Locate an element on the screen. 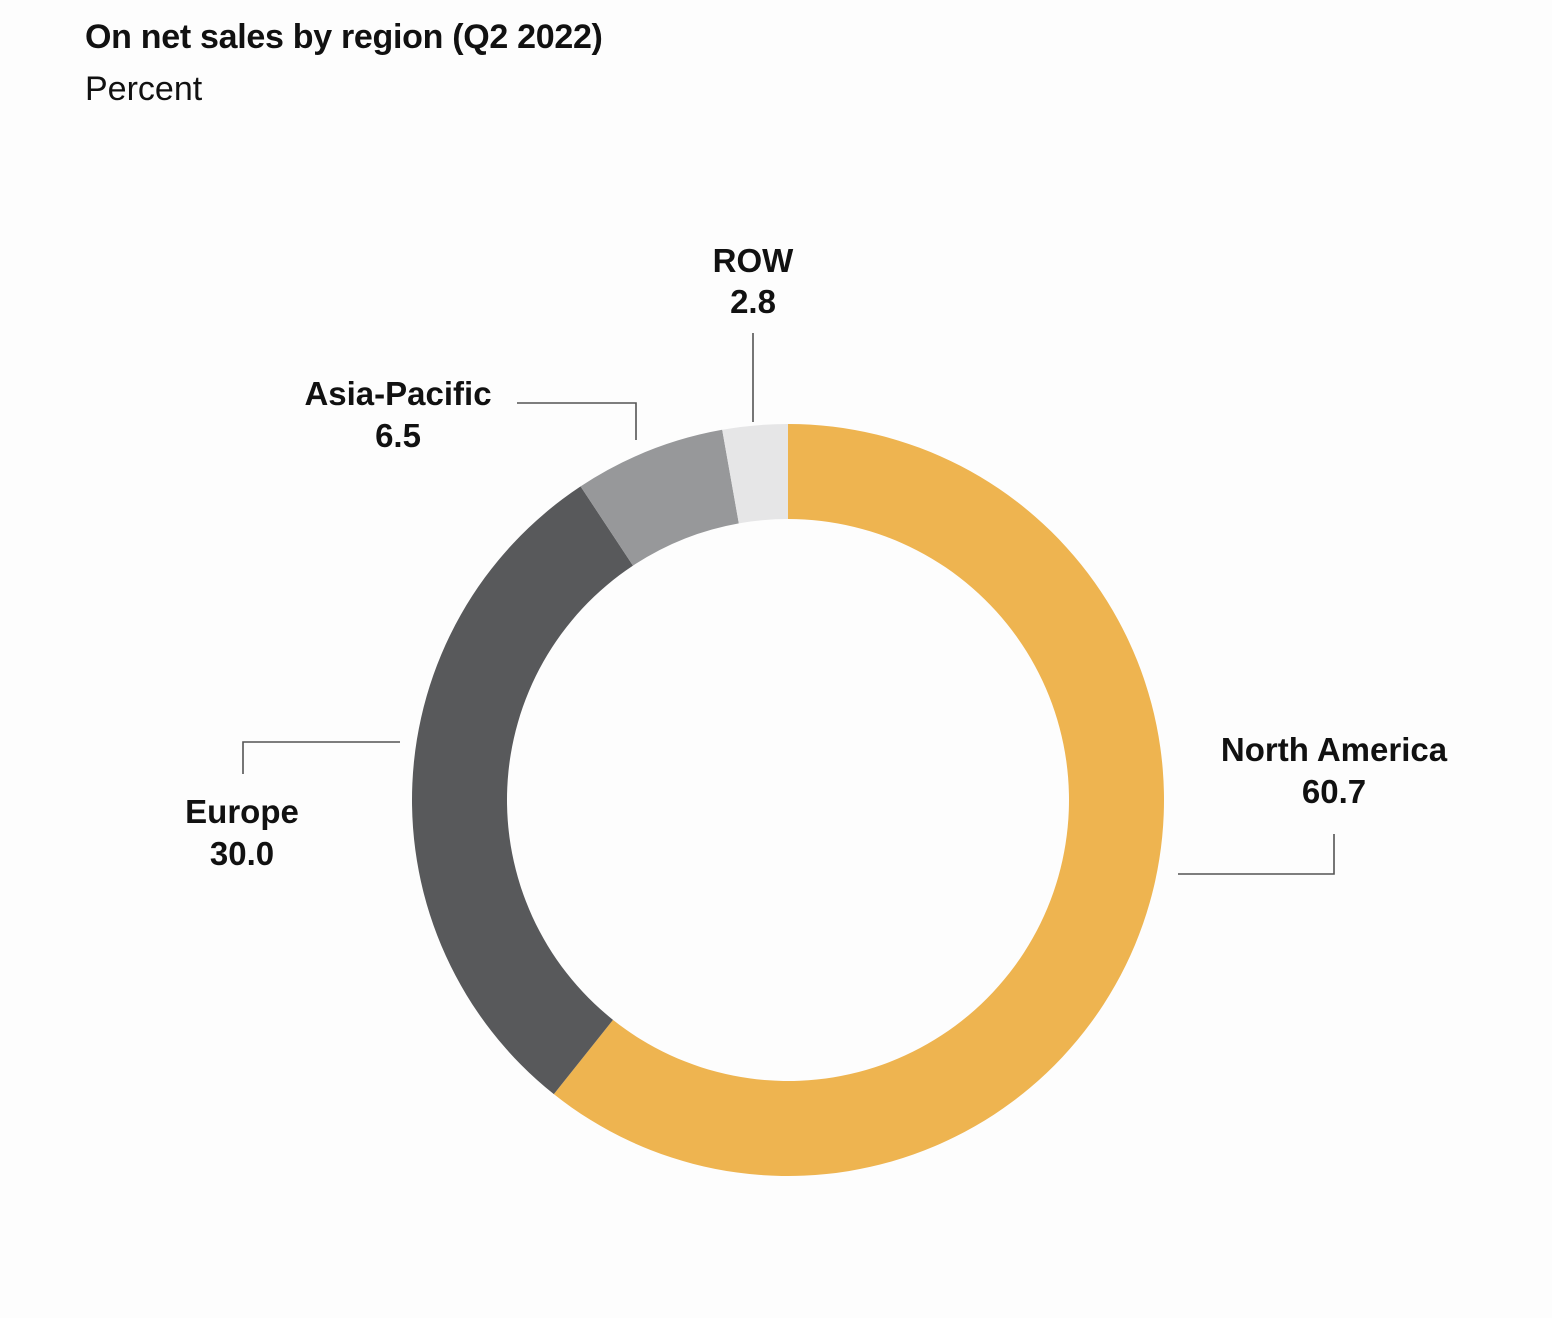 The height and width of the screenshot is (1318, 1552). leader-line-asia-pacific is located at coordinates (577, 421).